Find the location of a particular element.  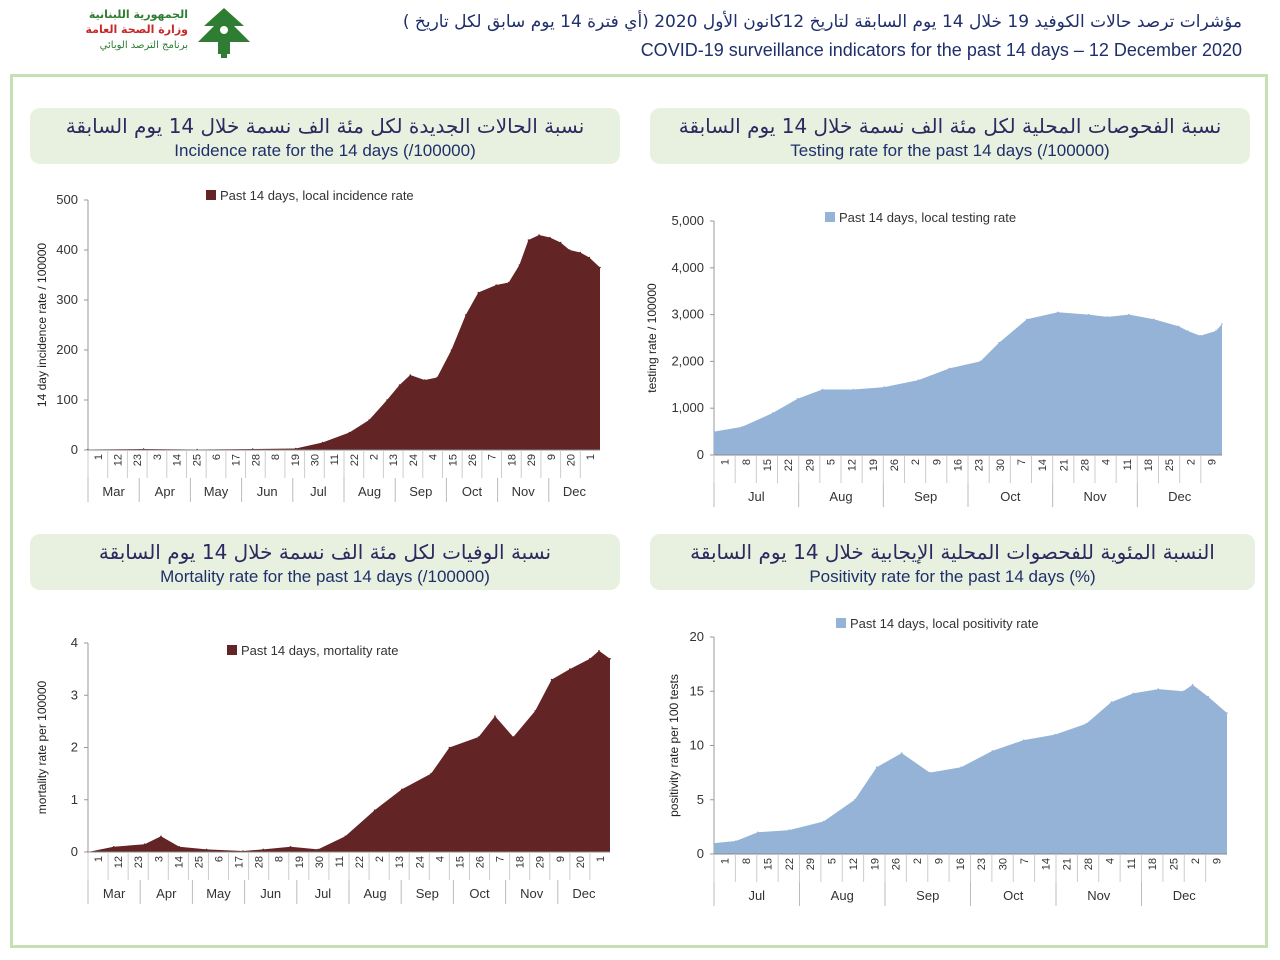

x-tick-label: 26 is located at coordinates (895, 465).